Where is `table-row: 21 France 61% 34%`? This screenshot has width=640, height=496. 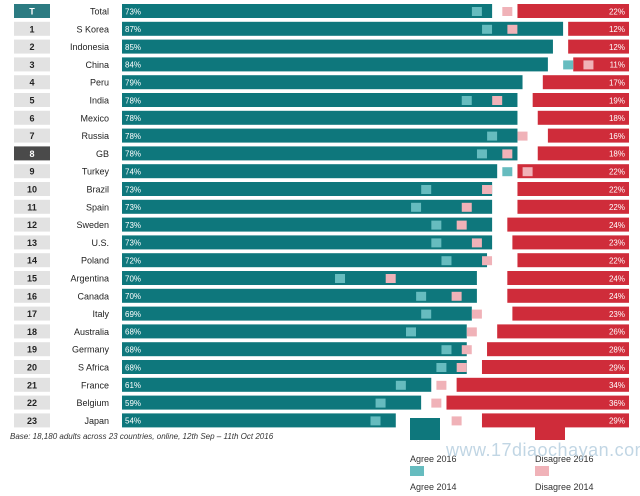 table-row: 21 France 61% 34% is located at coordinates (321, 384).